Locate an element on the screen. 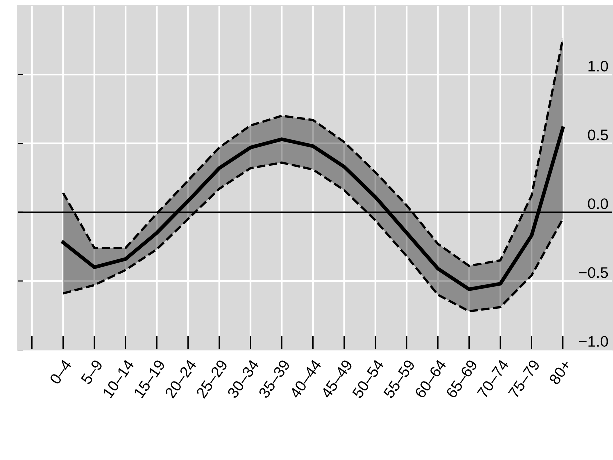  y-tick-label: 1.0 is located at coordinates (598, 66).